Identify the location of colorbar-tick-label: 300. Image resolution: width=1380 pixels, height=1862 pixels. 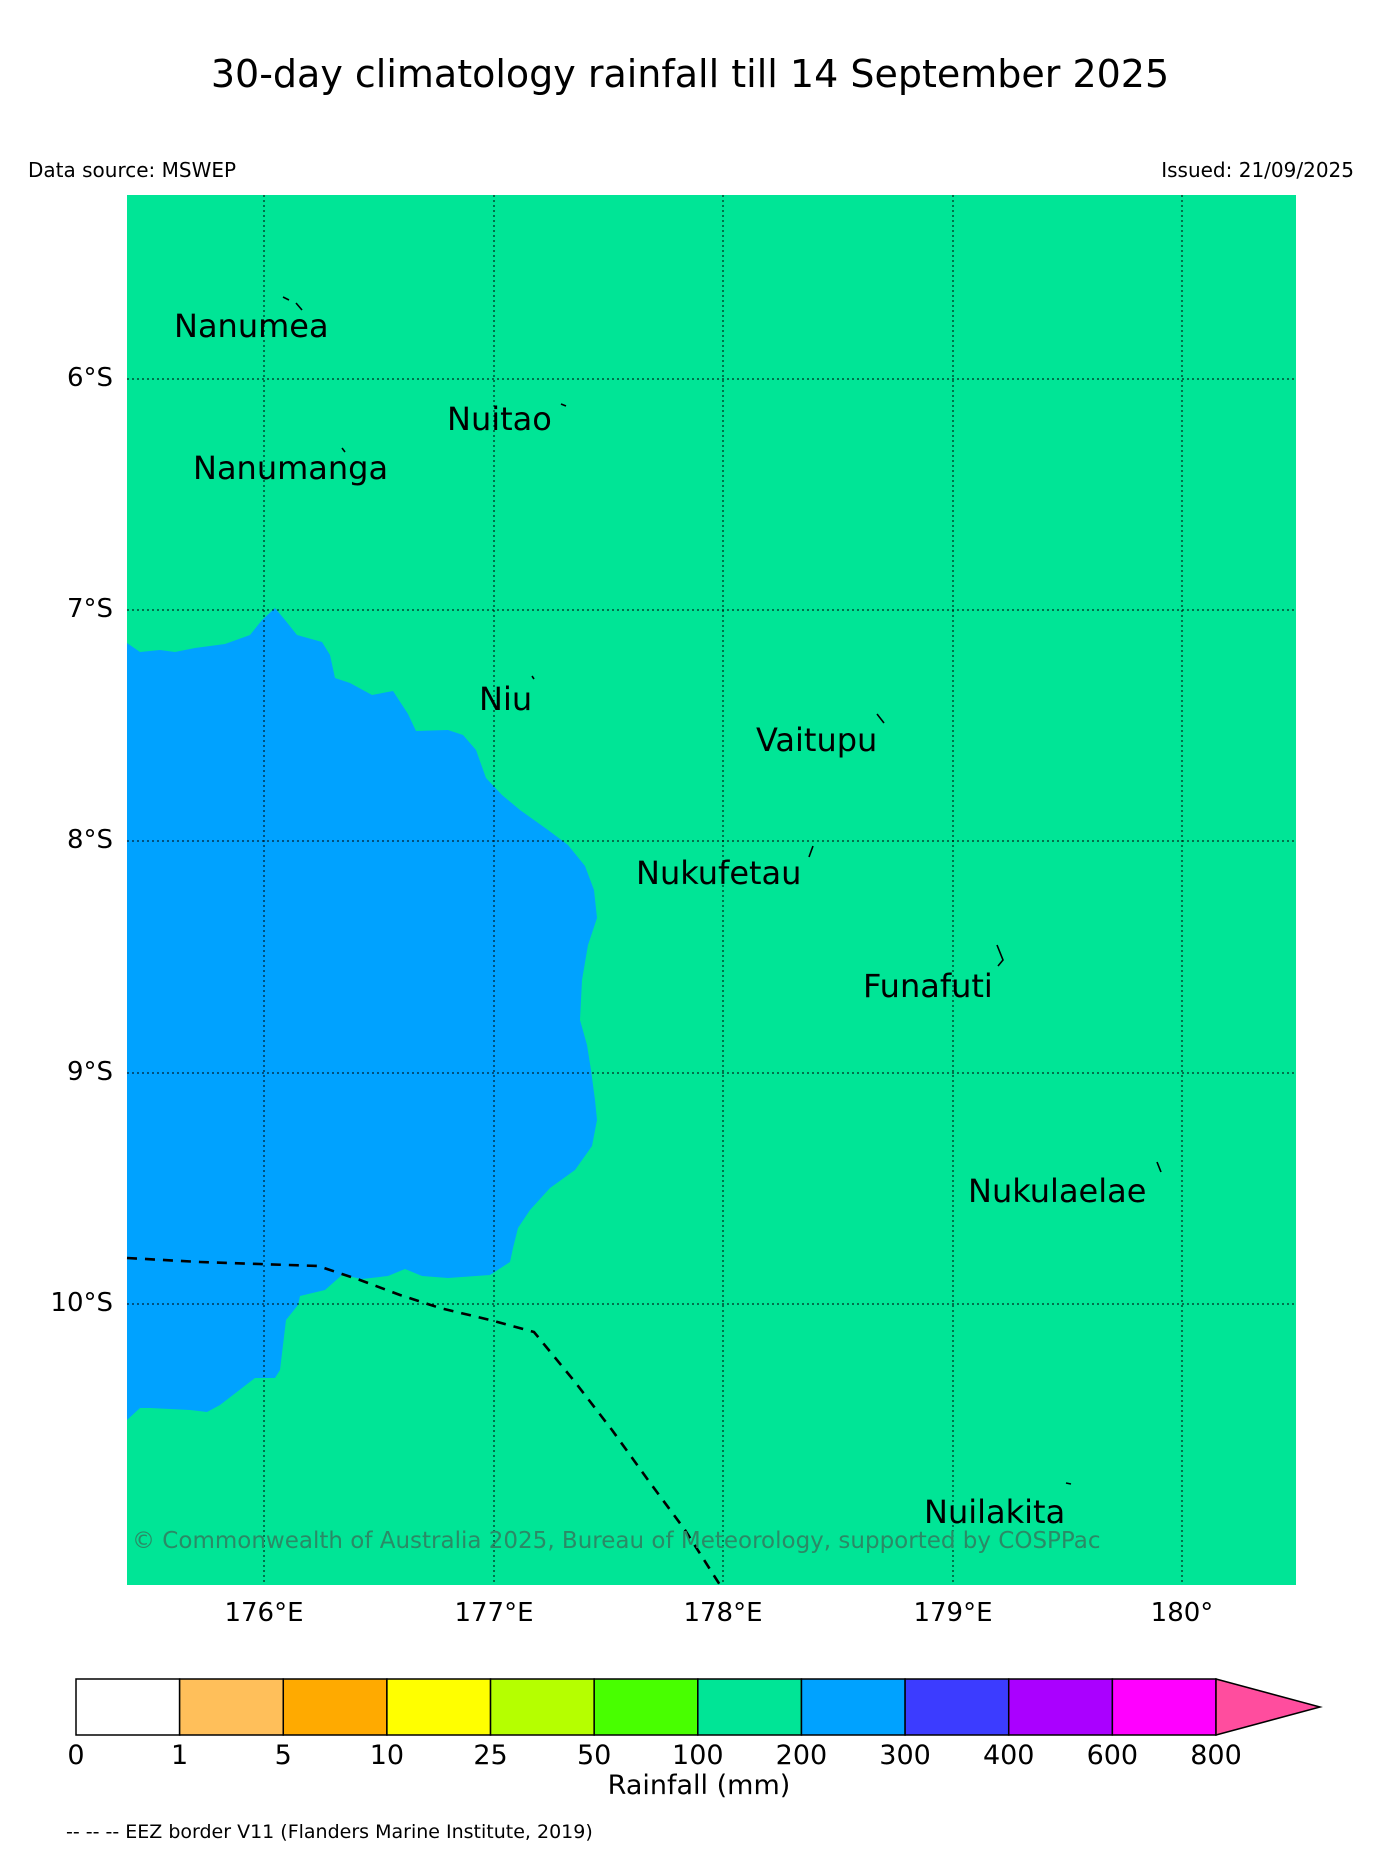
(905, 1755).